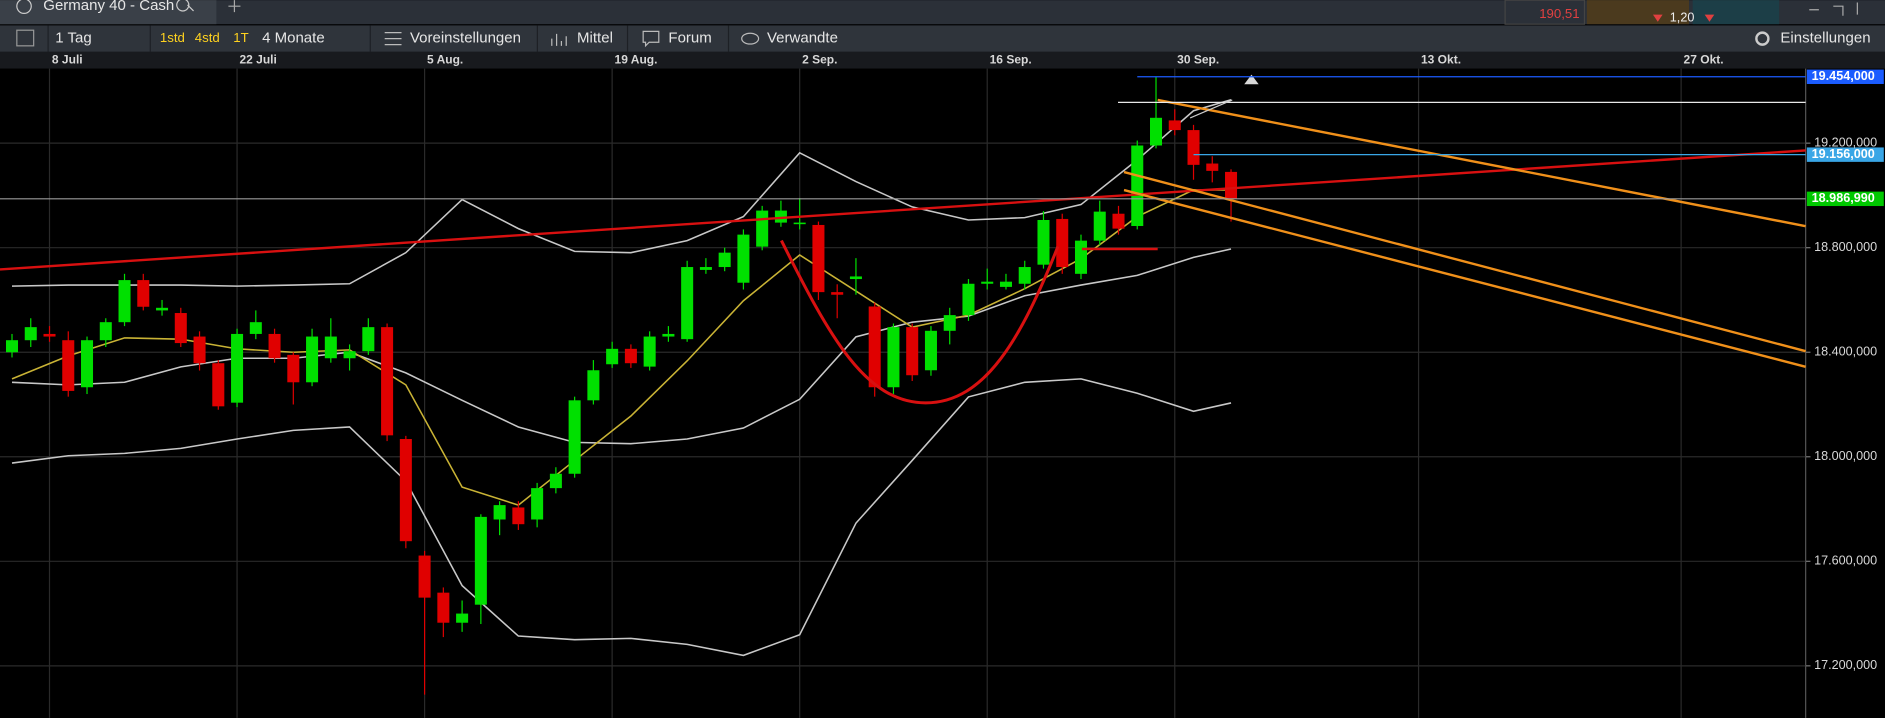 The image size is (1885, 718). Describe the element at coordinates (636, 59) in the screenshot. I see `x-tick-label: 19 Aug.` at that location.